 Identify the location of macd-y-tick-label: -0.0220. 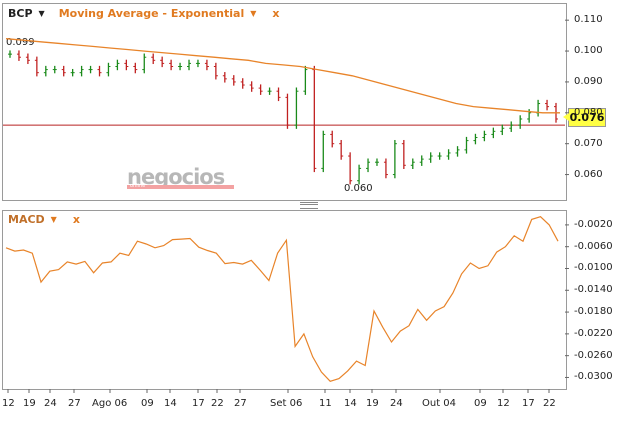
(593, 333).